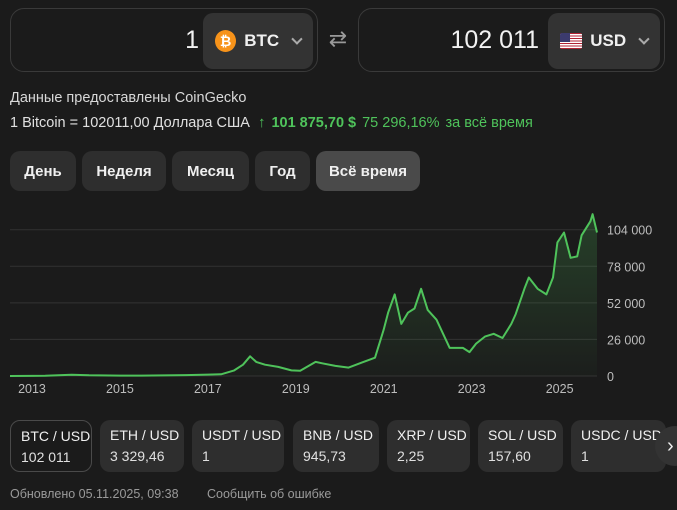 The image size is (677, 510). What do you see at coordinates (428, 446) in the screenshot?
I see `pair-xrp-usd: XRP / USD 2,25` at bounding box center [428, 446].